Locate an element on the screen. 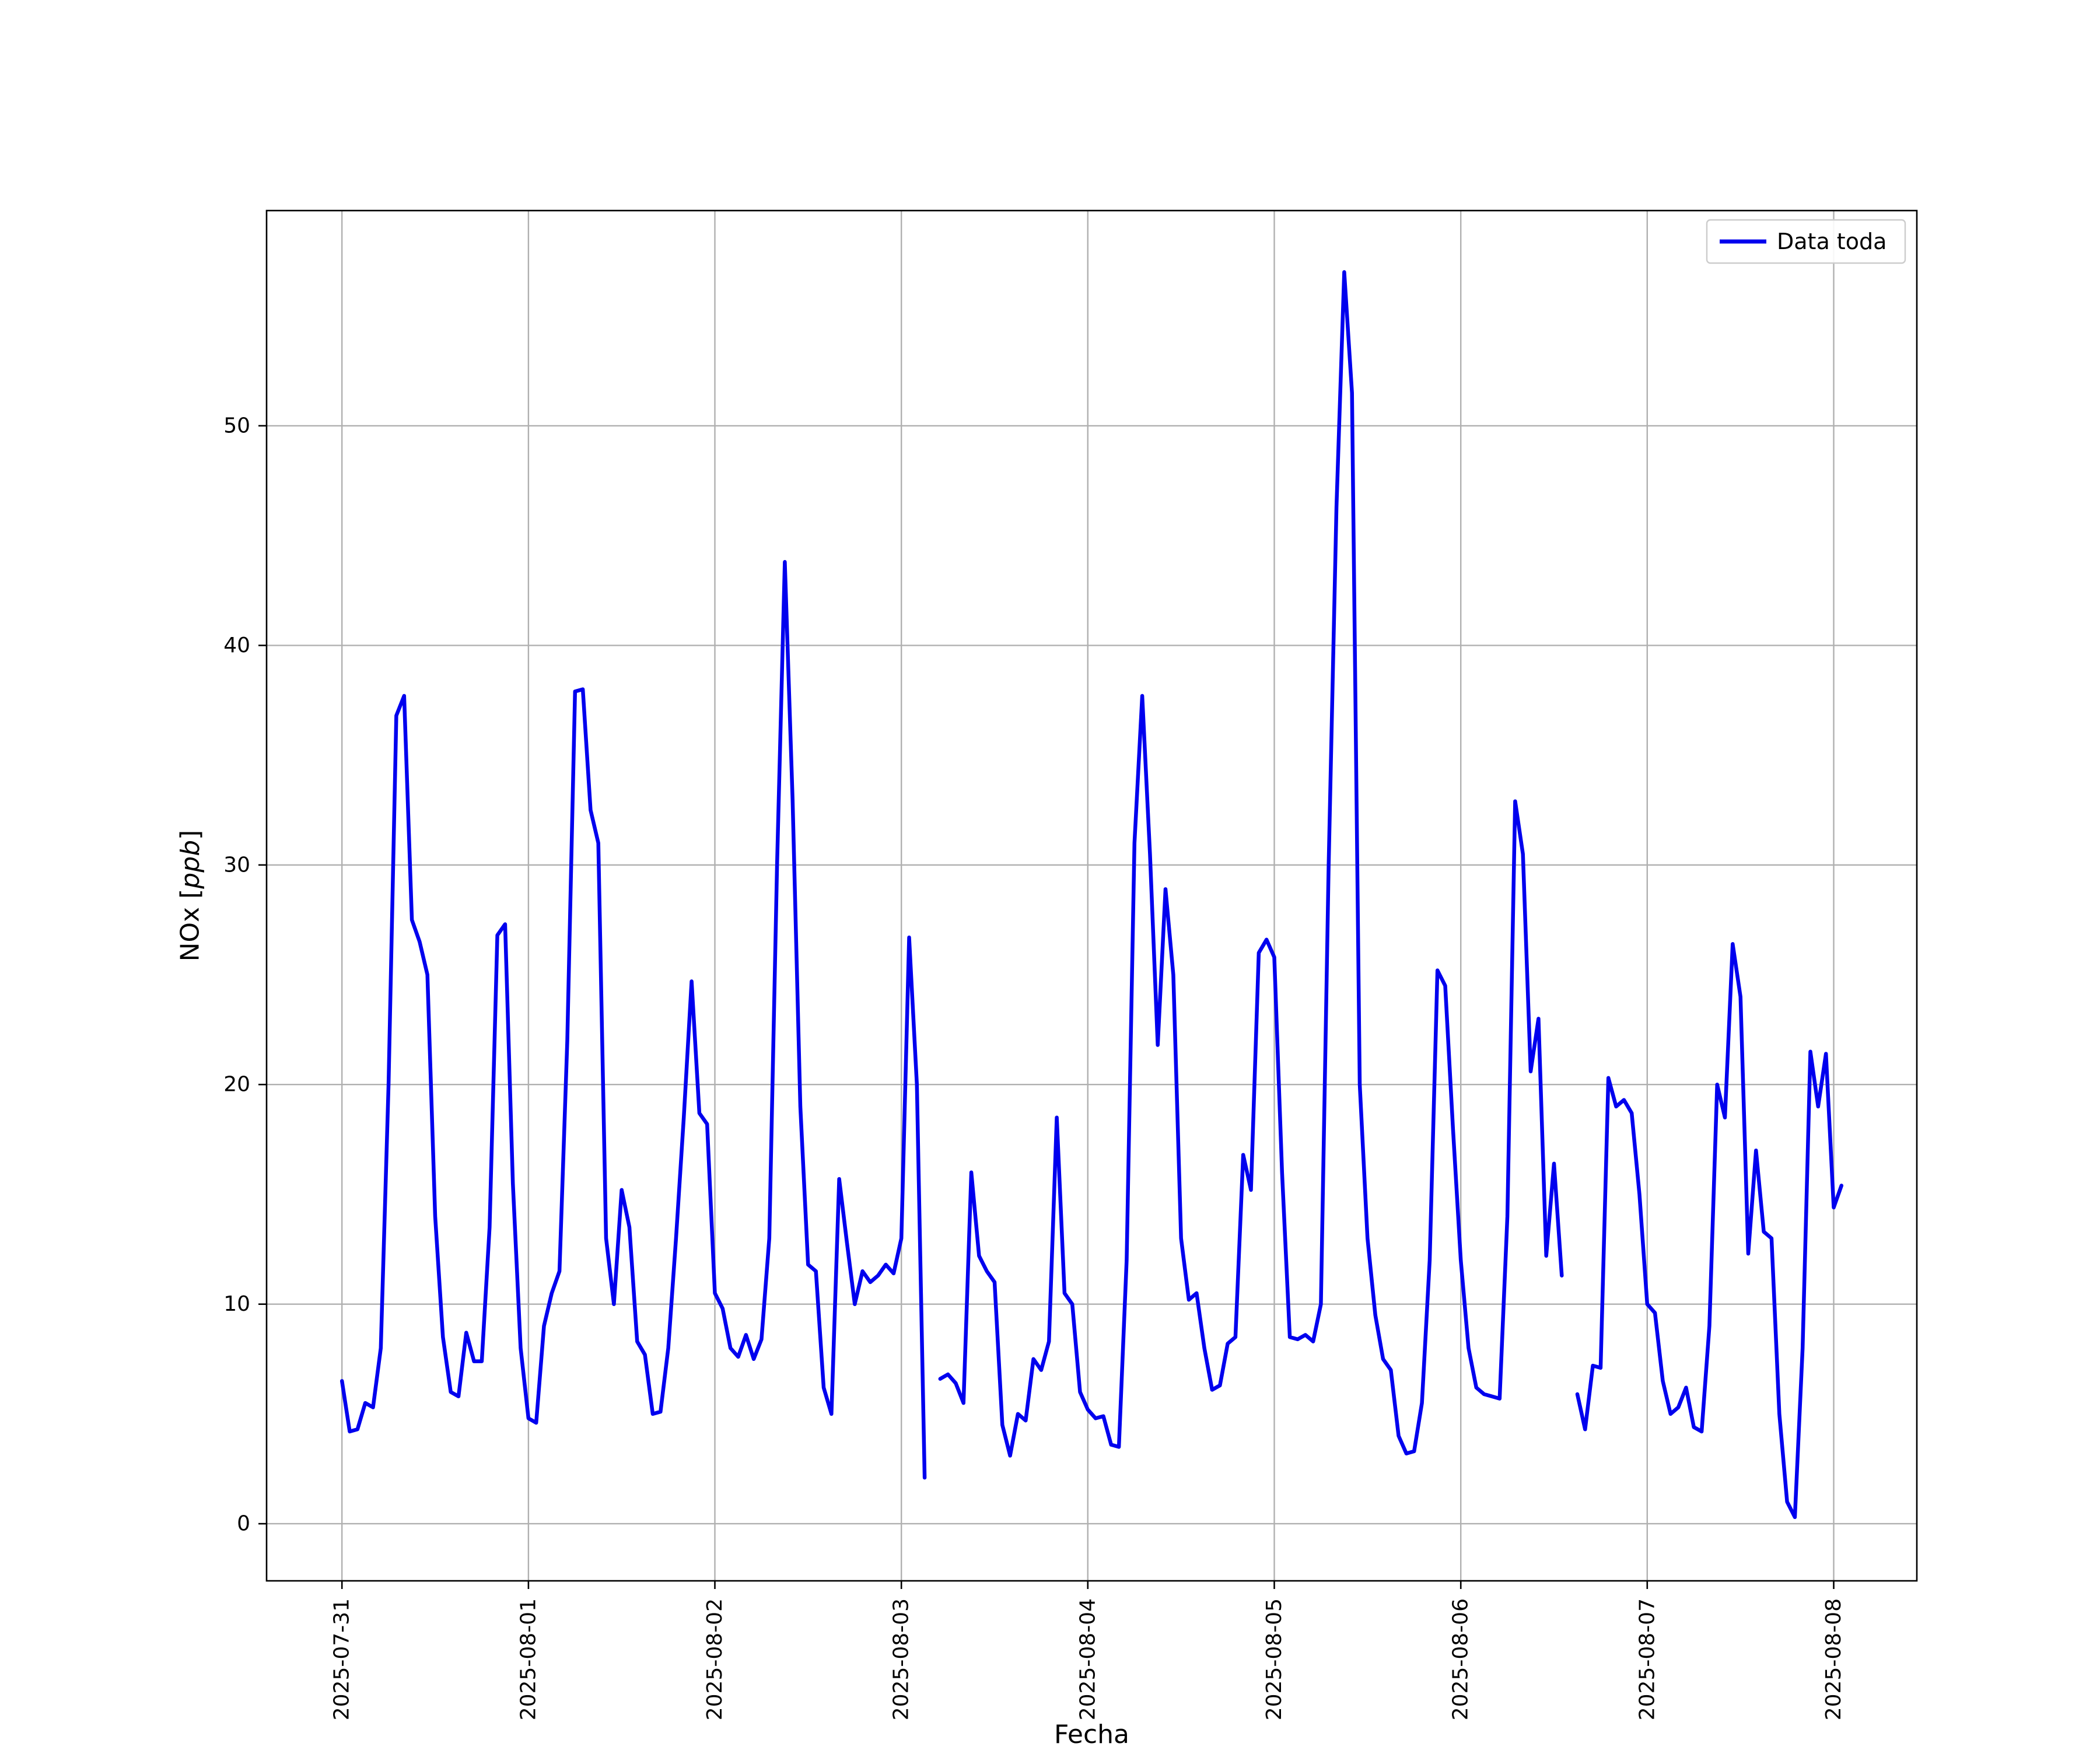 This screenshot has height=1750, width=2100. legend: Data toda is located at coordinates (1806, 242).